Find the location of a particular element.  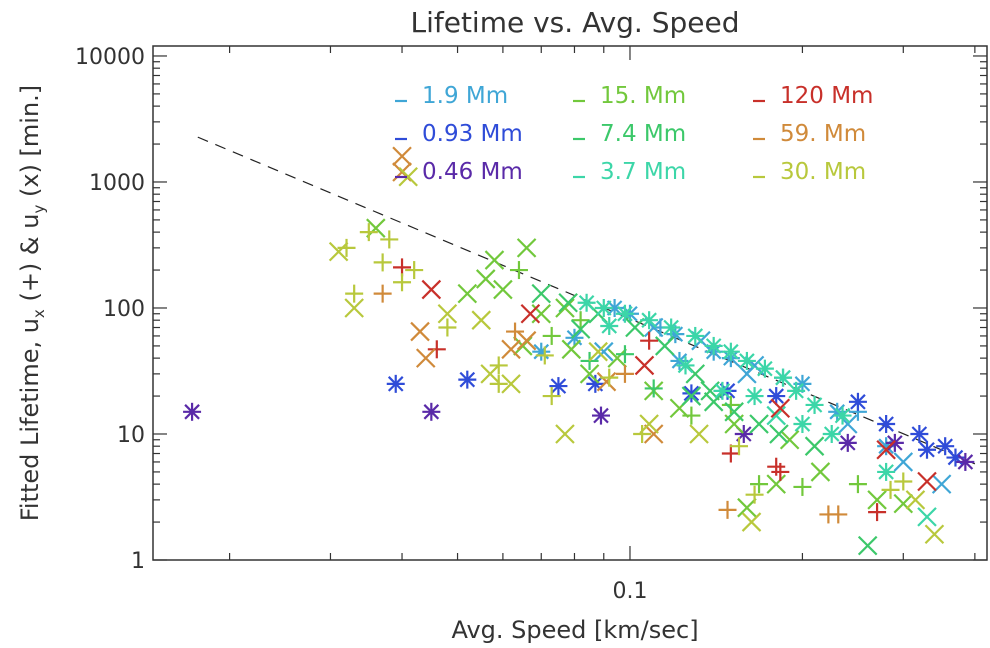

legend-item: 15. Mm is located at coordinates (629, 96).